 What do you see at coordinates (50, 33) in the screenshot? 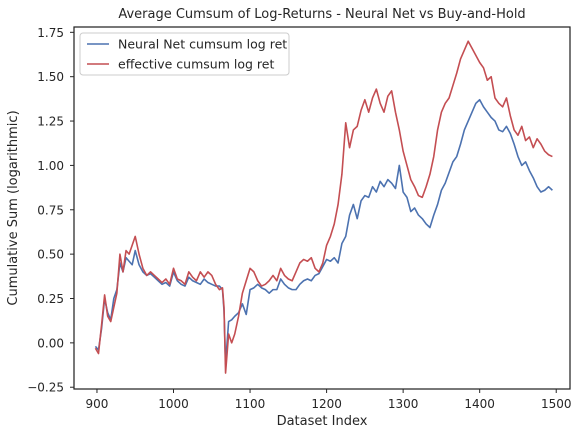
I see `y-tick-label: 1.75` at bounding box center [50, 33].